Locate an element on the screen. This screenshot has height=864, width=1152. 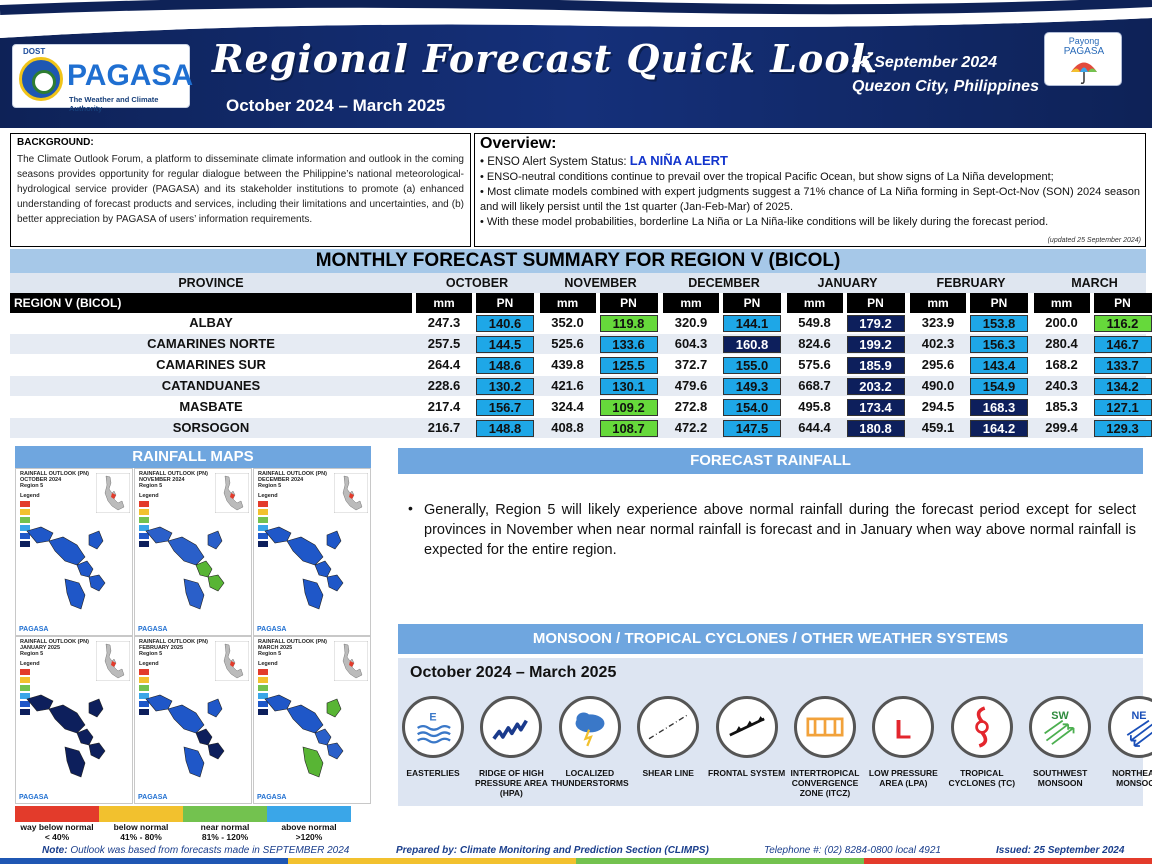
province-name: SORSOGON is located at coordinates (211, 427).